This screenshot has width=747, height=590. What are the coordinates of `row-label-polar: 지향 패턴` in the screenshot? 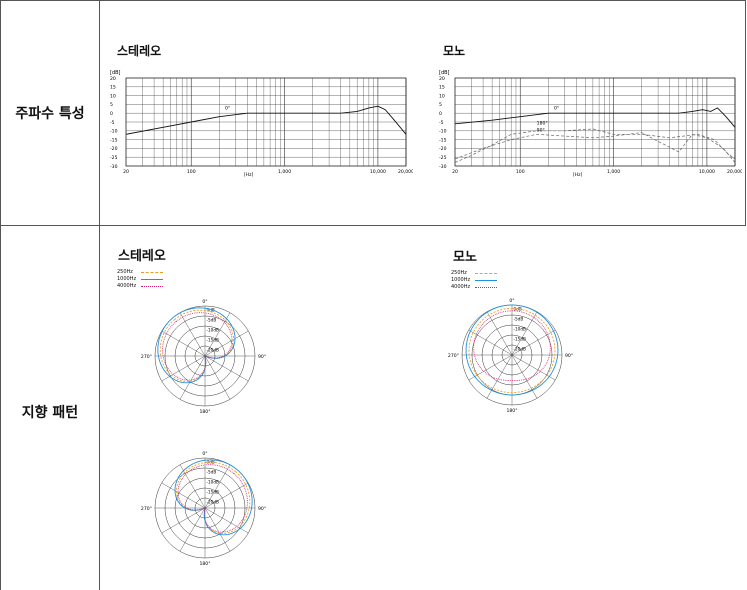 It's located at (50, 413).